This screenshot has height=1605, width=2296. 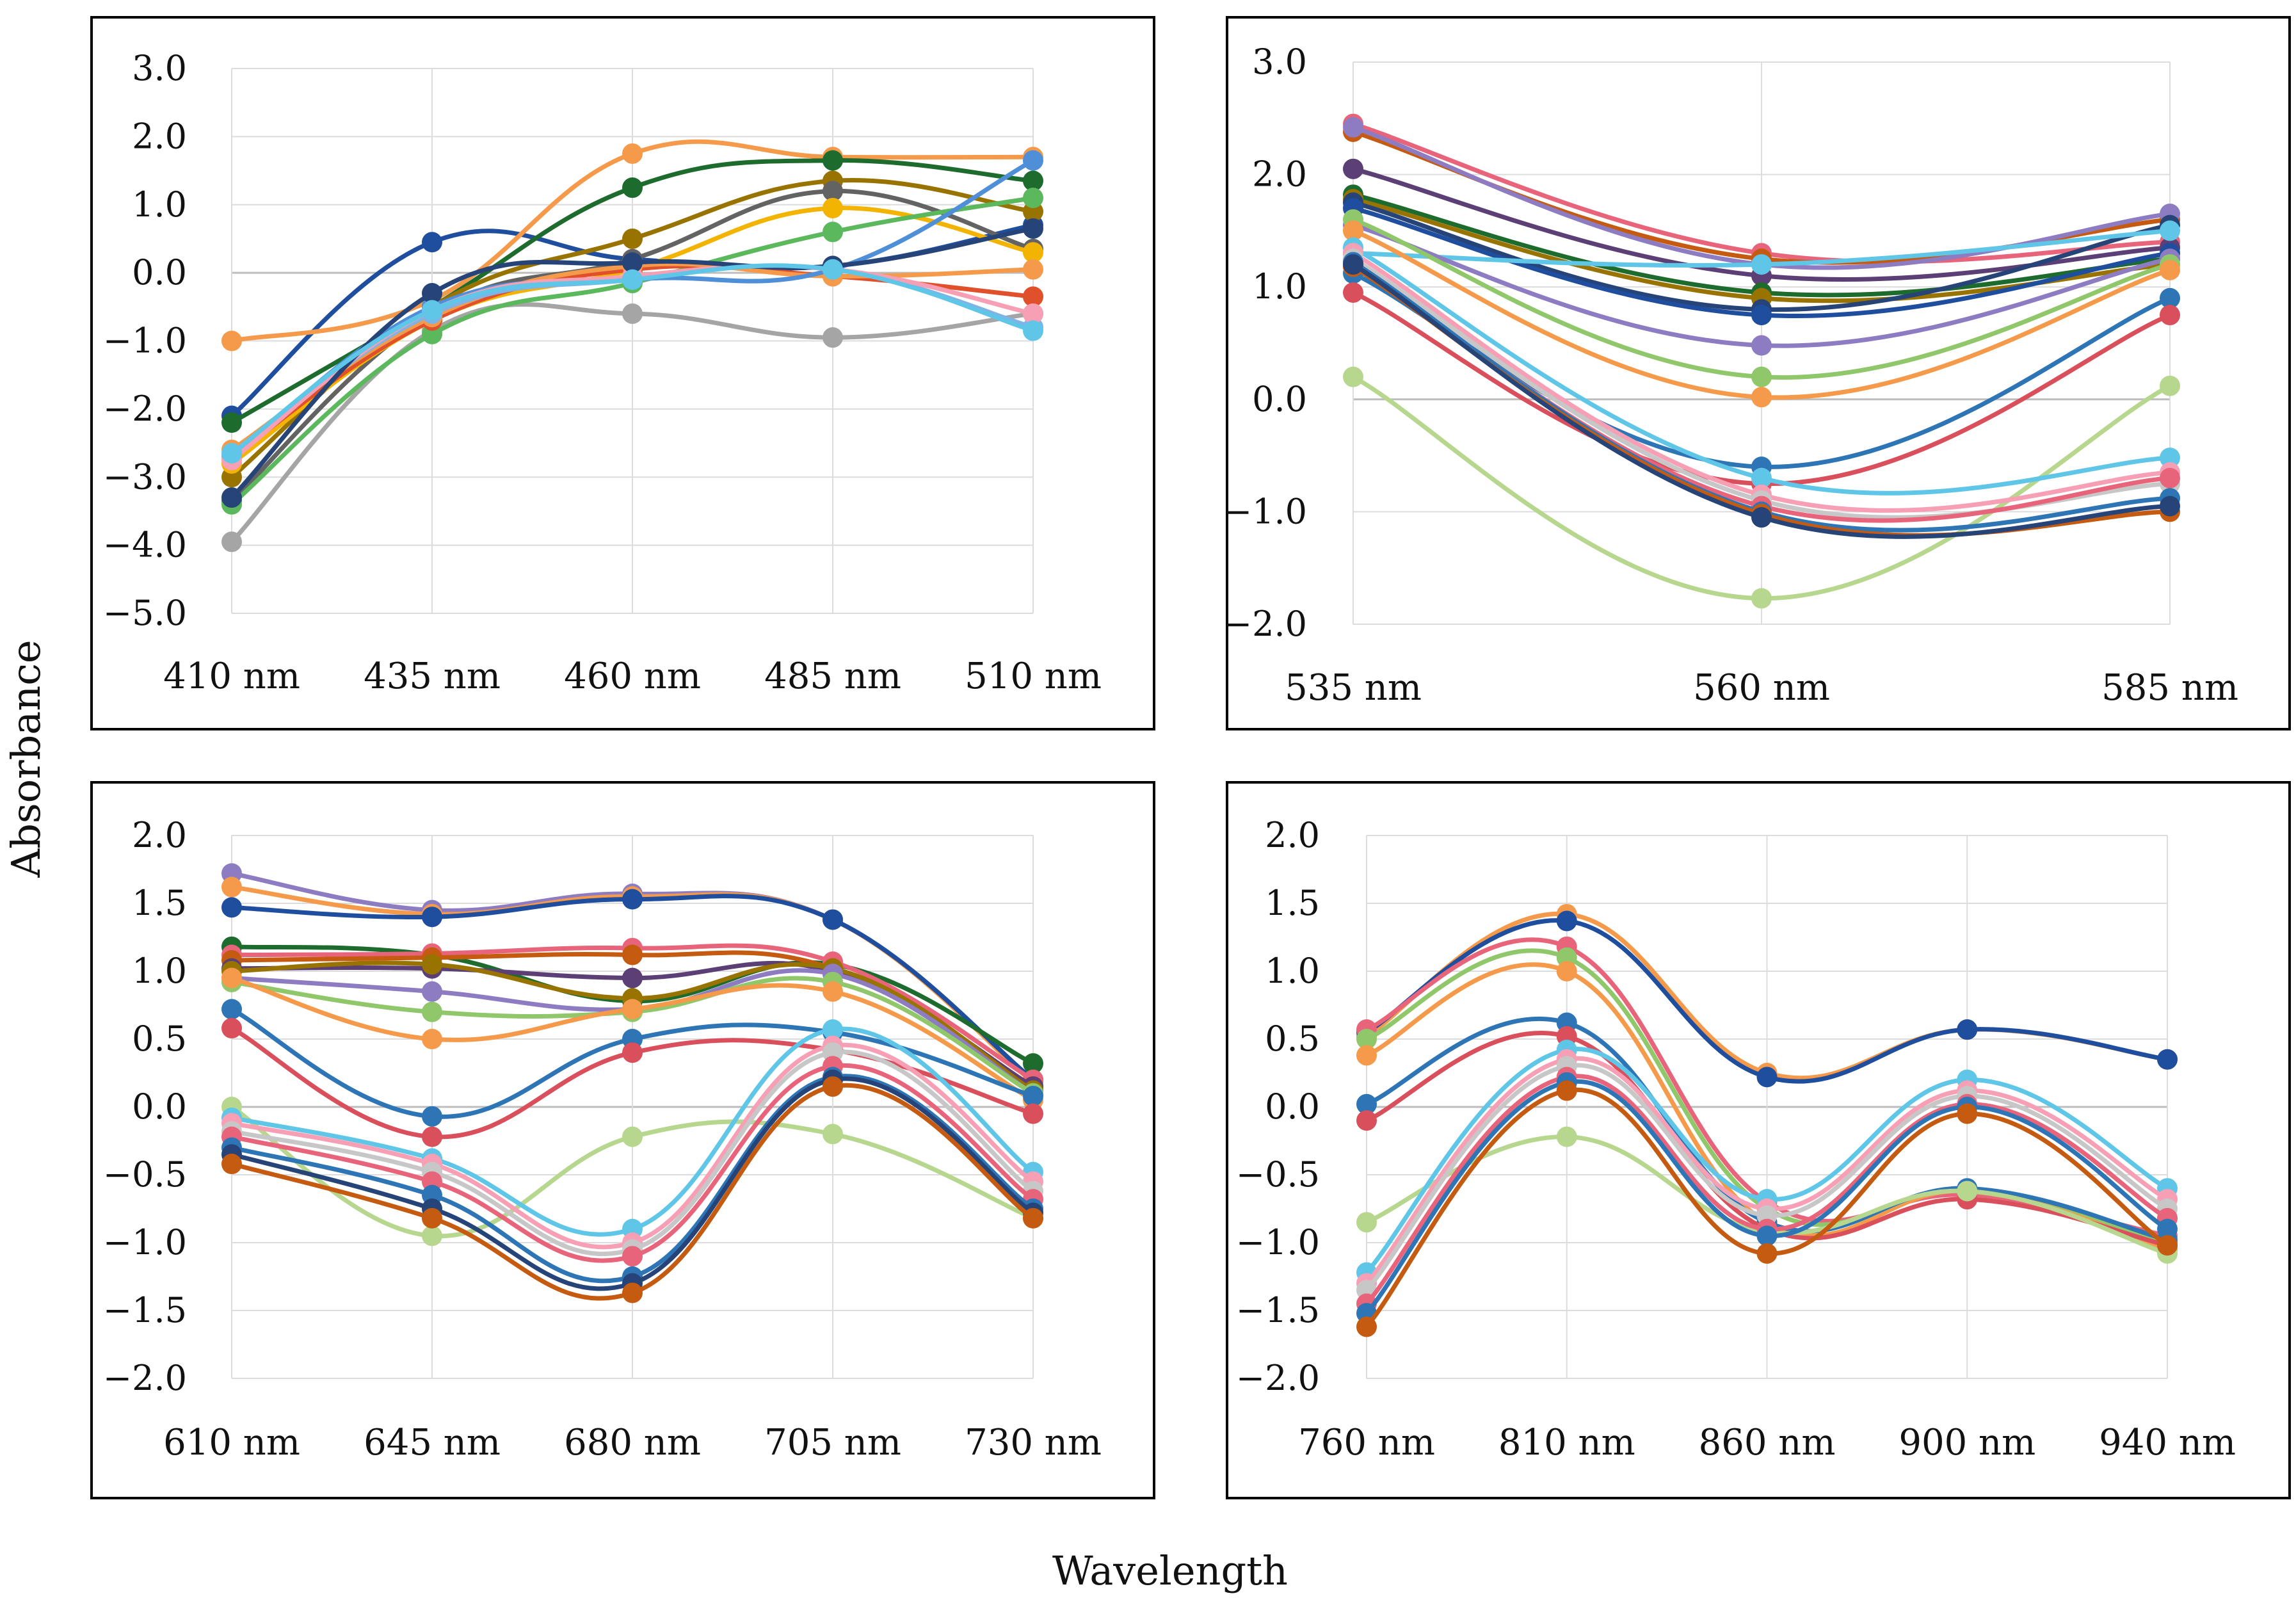 I want to click on y-tick-label: −5.0, so click(x=145, y=613).